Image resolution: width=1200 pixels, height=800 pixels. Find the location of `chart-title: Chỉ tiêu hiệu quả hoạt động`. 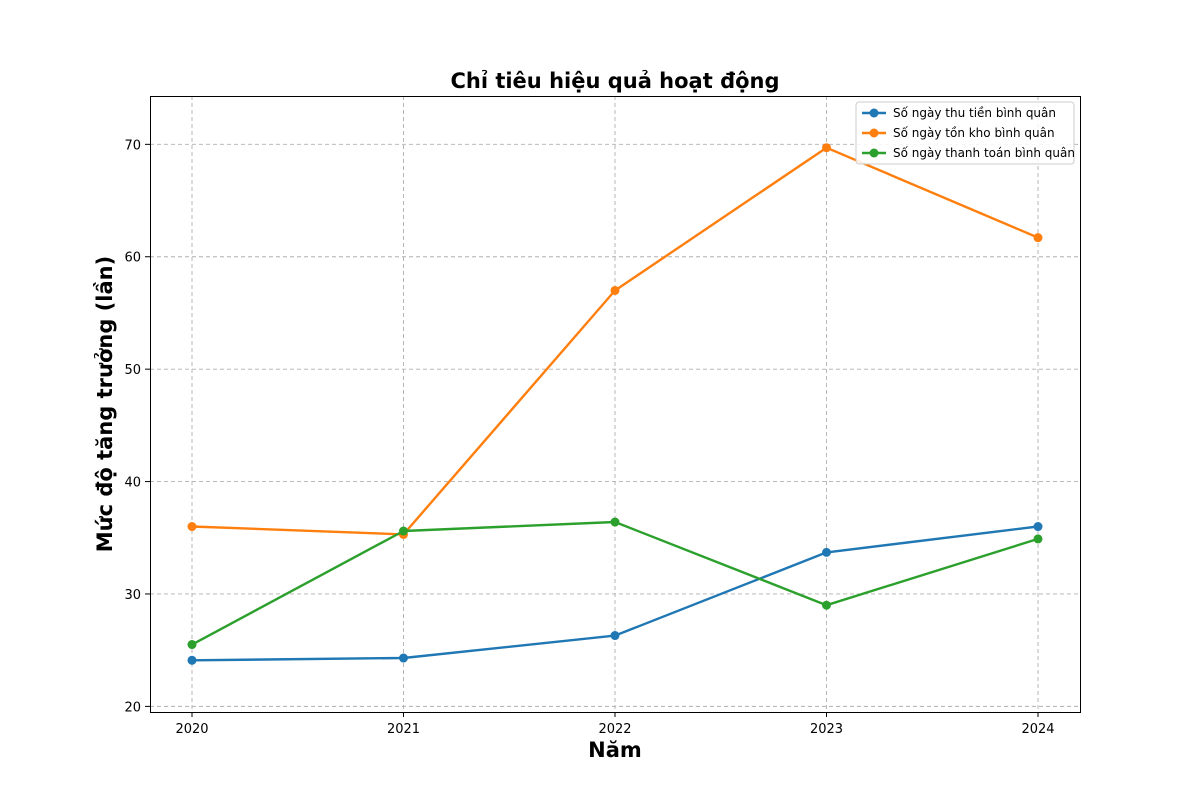

chart-title: Chỉ tiêu hiệu quả hoạt động is located at coordinates (614, 81).